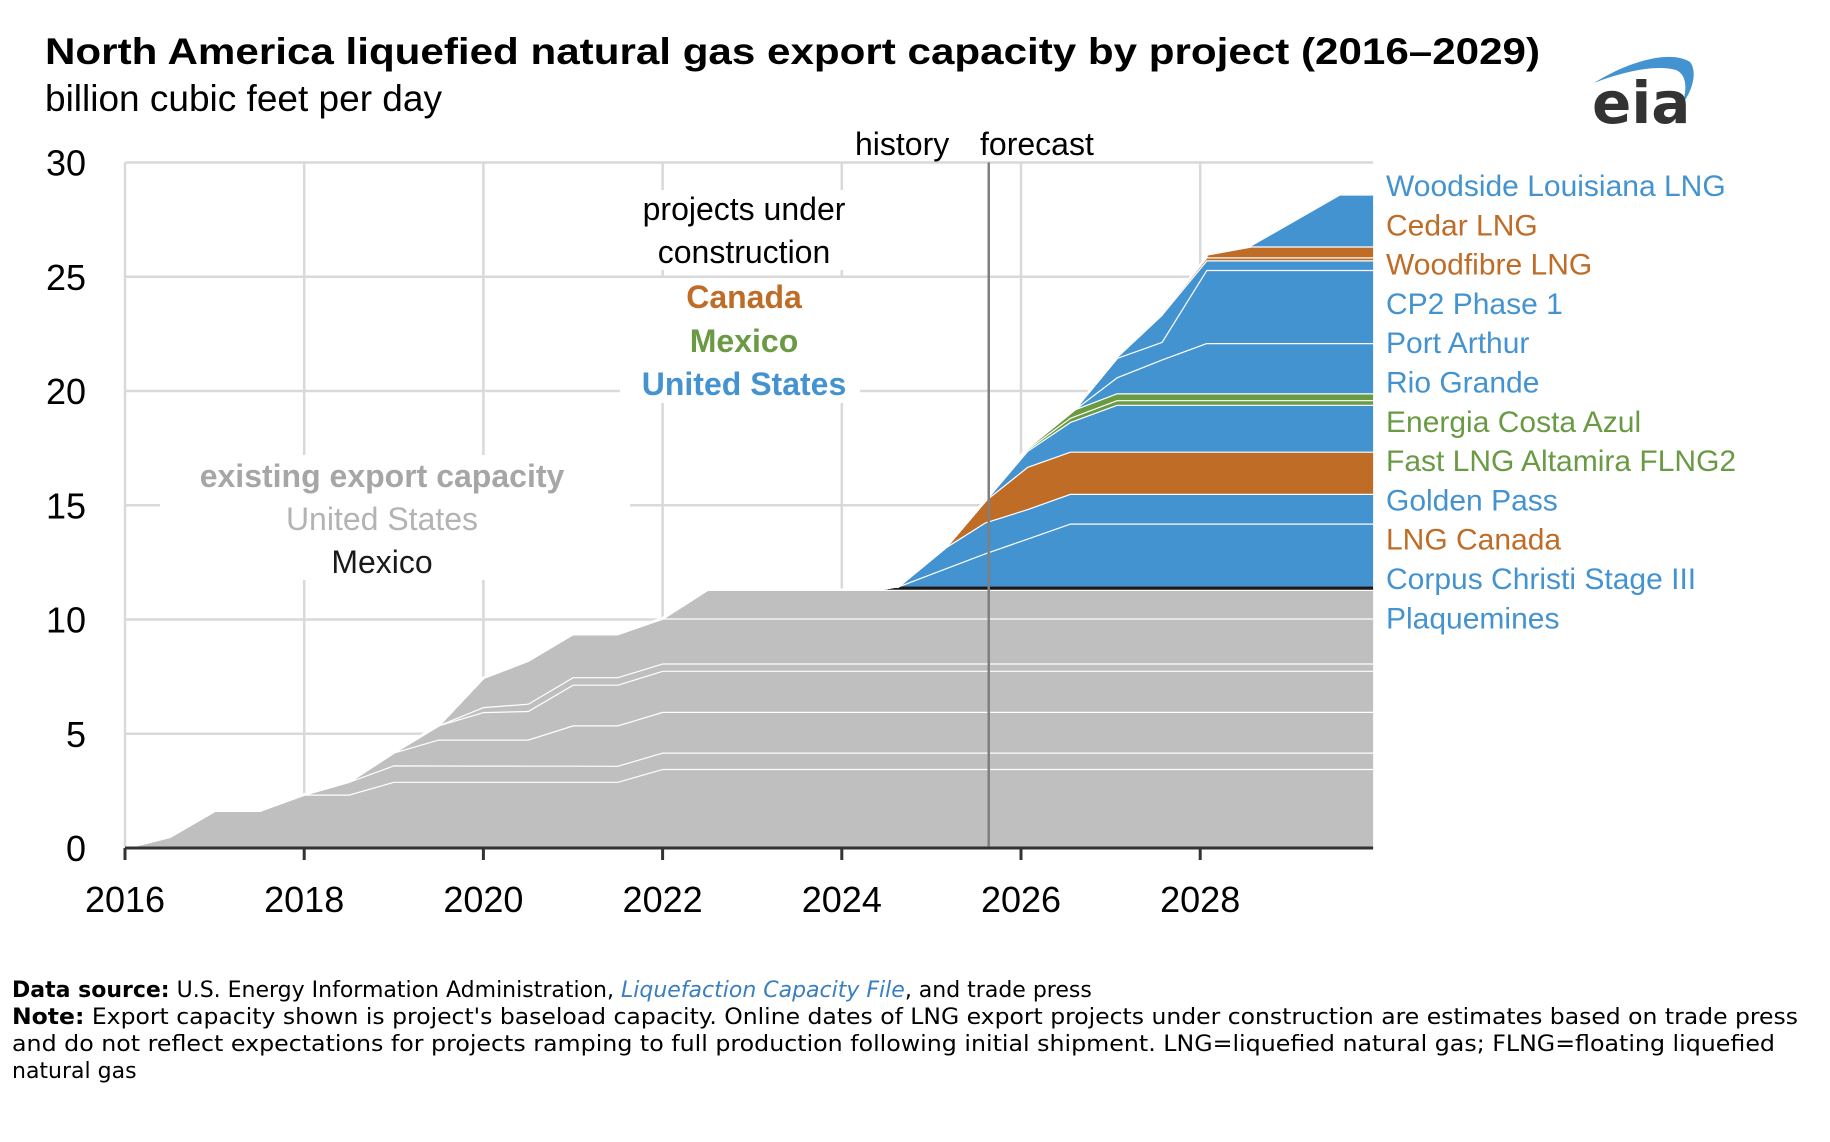 Image resolution: width=1830 pixels, height=1142 pixels. I want to click on legend-item: Woodside Louisiana LNG, so click(1556, 186).